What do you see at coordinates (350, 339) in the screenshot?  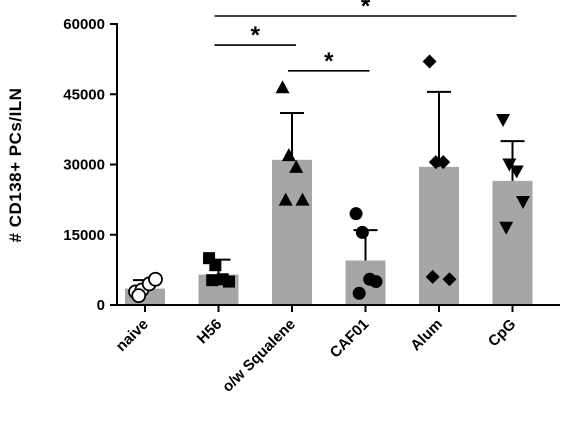 I see `x-tick-label: CAF01` at bounding box center [350, 339].